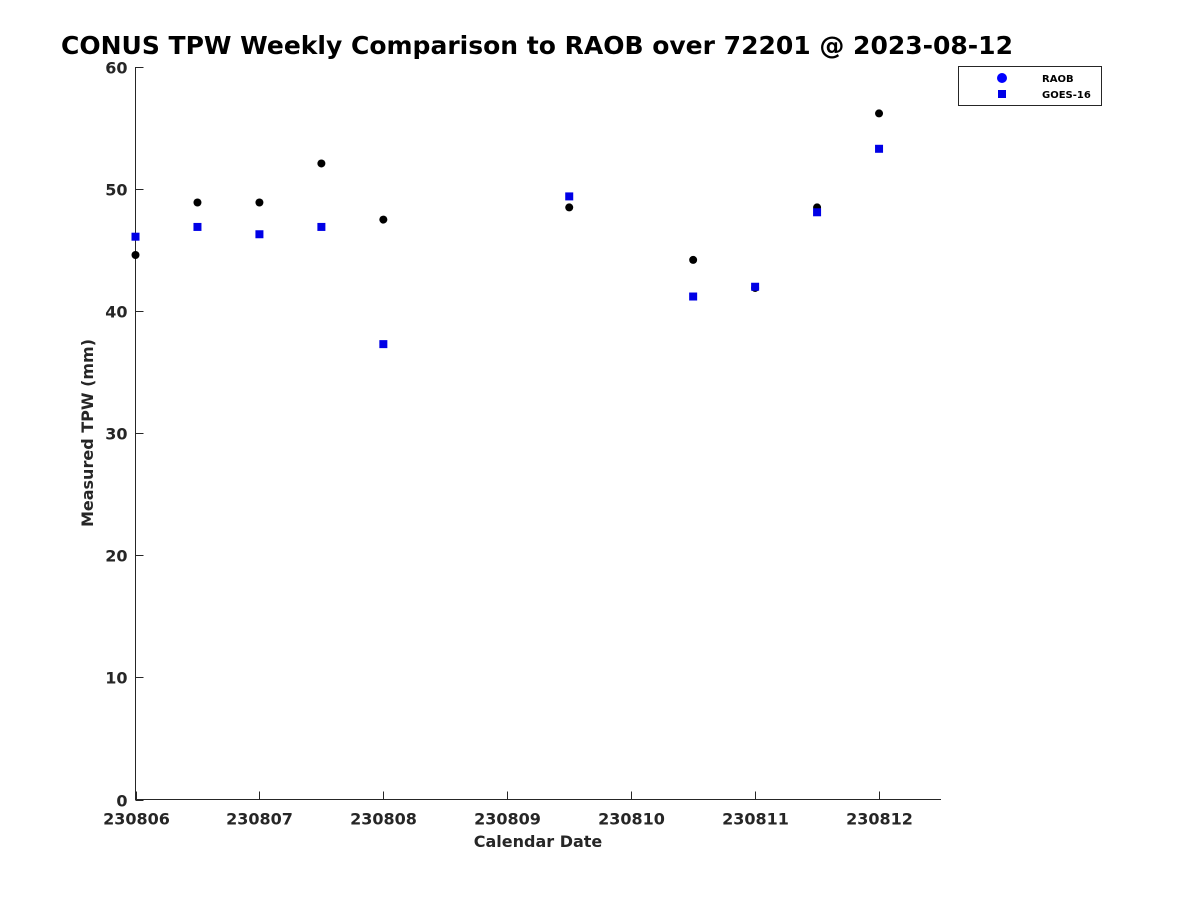 The image size is (1200, 900). I want to click on x-axis-label: Calendar Date, so click(538, 841).